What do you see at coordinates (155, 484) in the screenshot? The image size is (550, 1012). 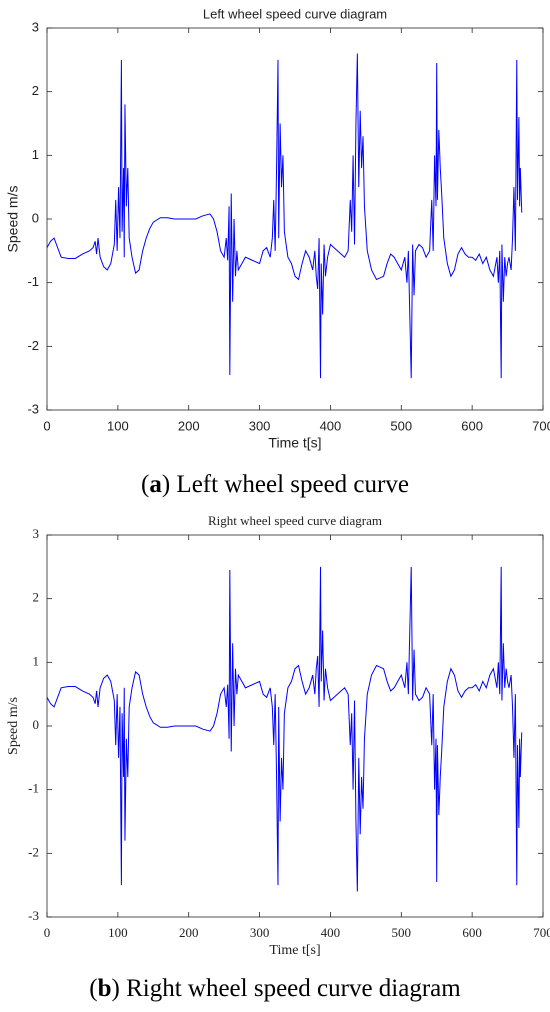 I see `caption-part: a` at bounding box center [155, 484].